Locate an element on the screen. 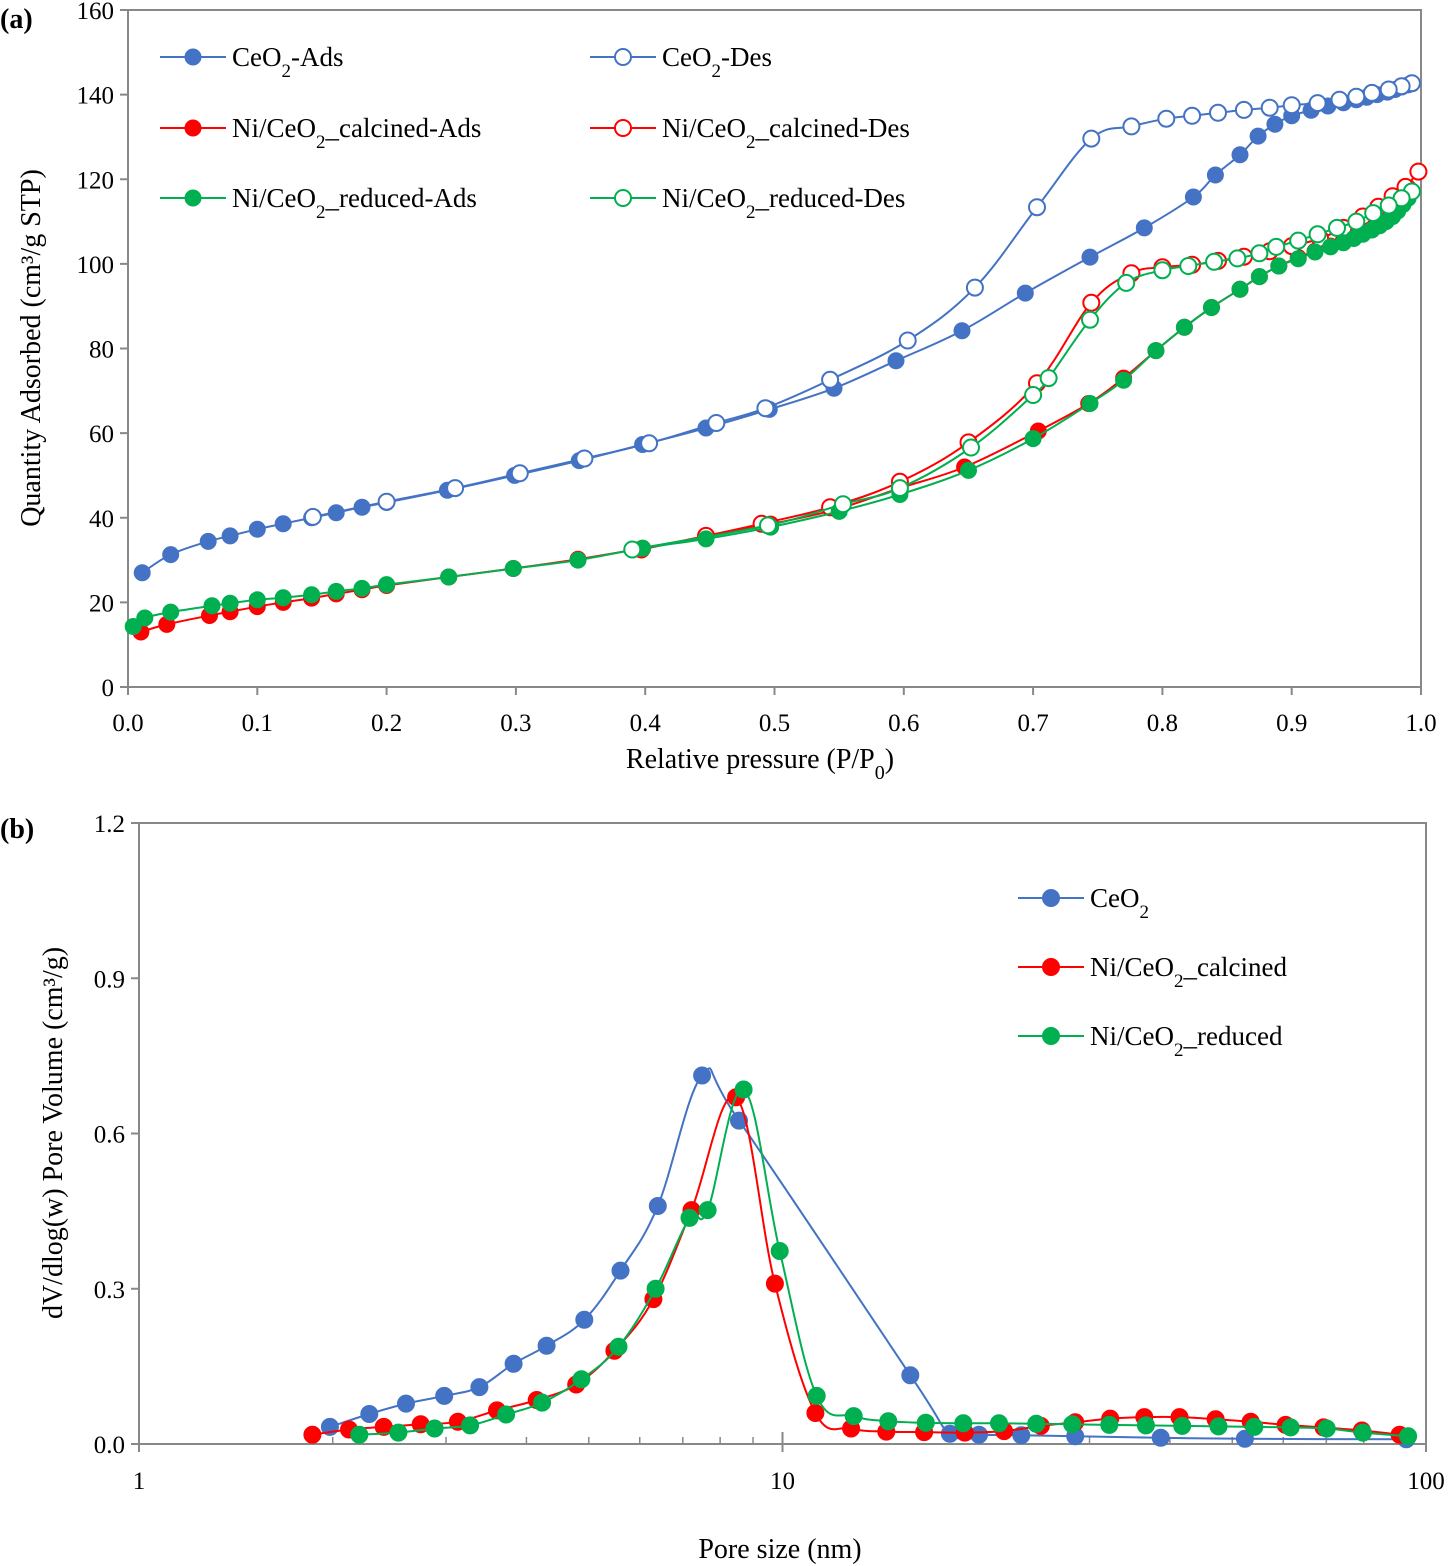 The width and height of the screenshot is (1449, 1566). panel-a-x-tick-label: 0.9 is located at coordinates (1291, 723).